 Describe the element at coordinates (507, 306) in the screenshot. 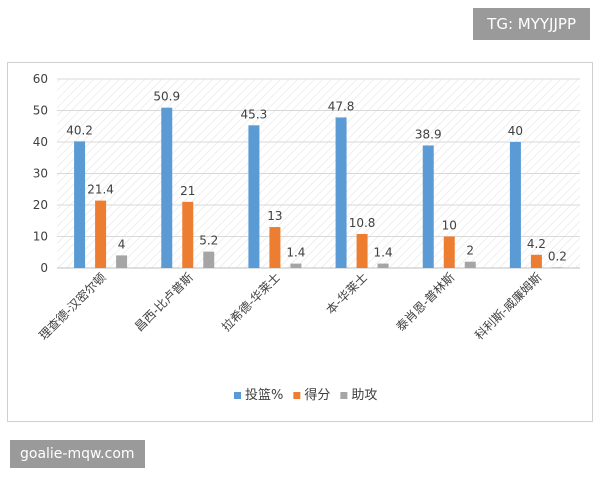

I see `x-tick-label: 科利斯-威廉姆斯` at that location.